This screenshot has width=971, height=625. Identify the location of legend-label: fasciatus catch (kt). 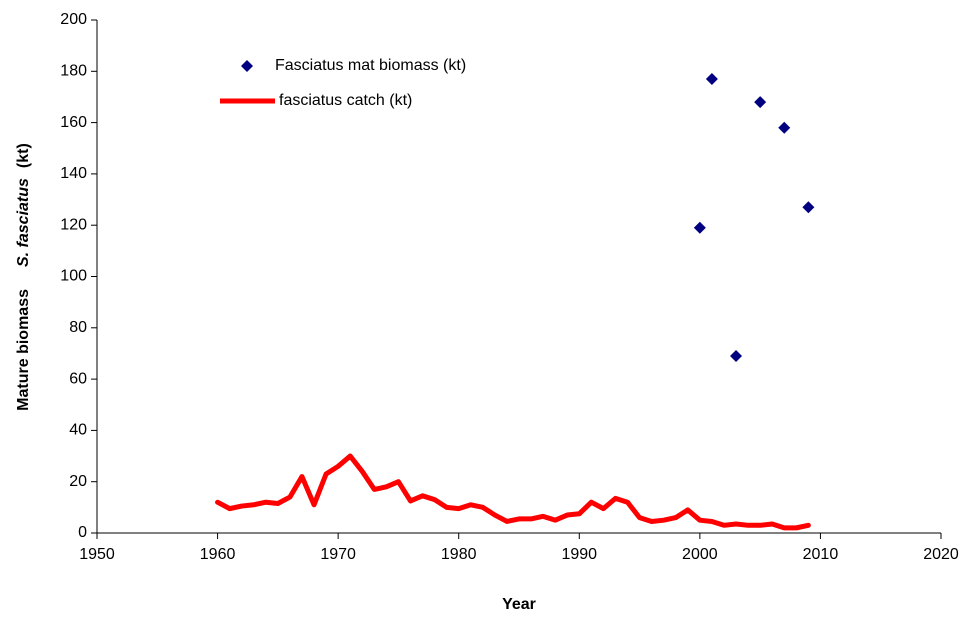
(345, 100).